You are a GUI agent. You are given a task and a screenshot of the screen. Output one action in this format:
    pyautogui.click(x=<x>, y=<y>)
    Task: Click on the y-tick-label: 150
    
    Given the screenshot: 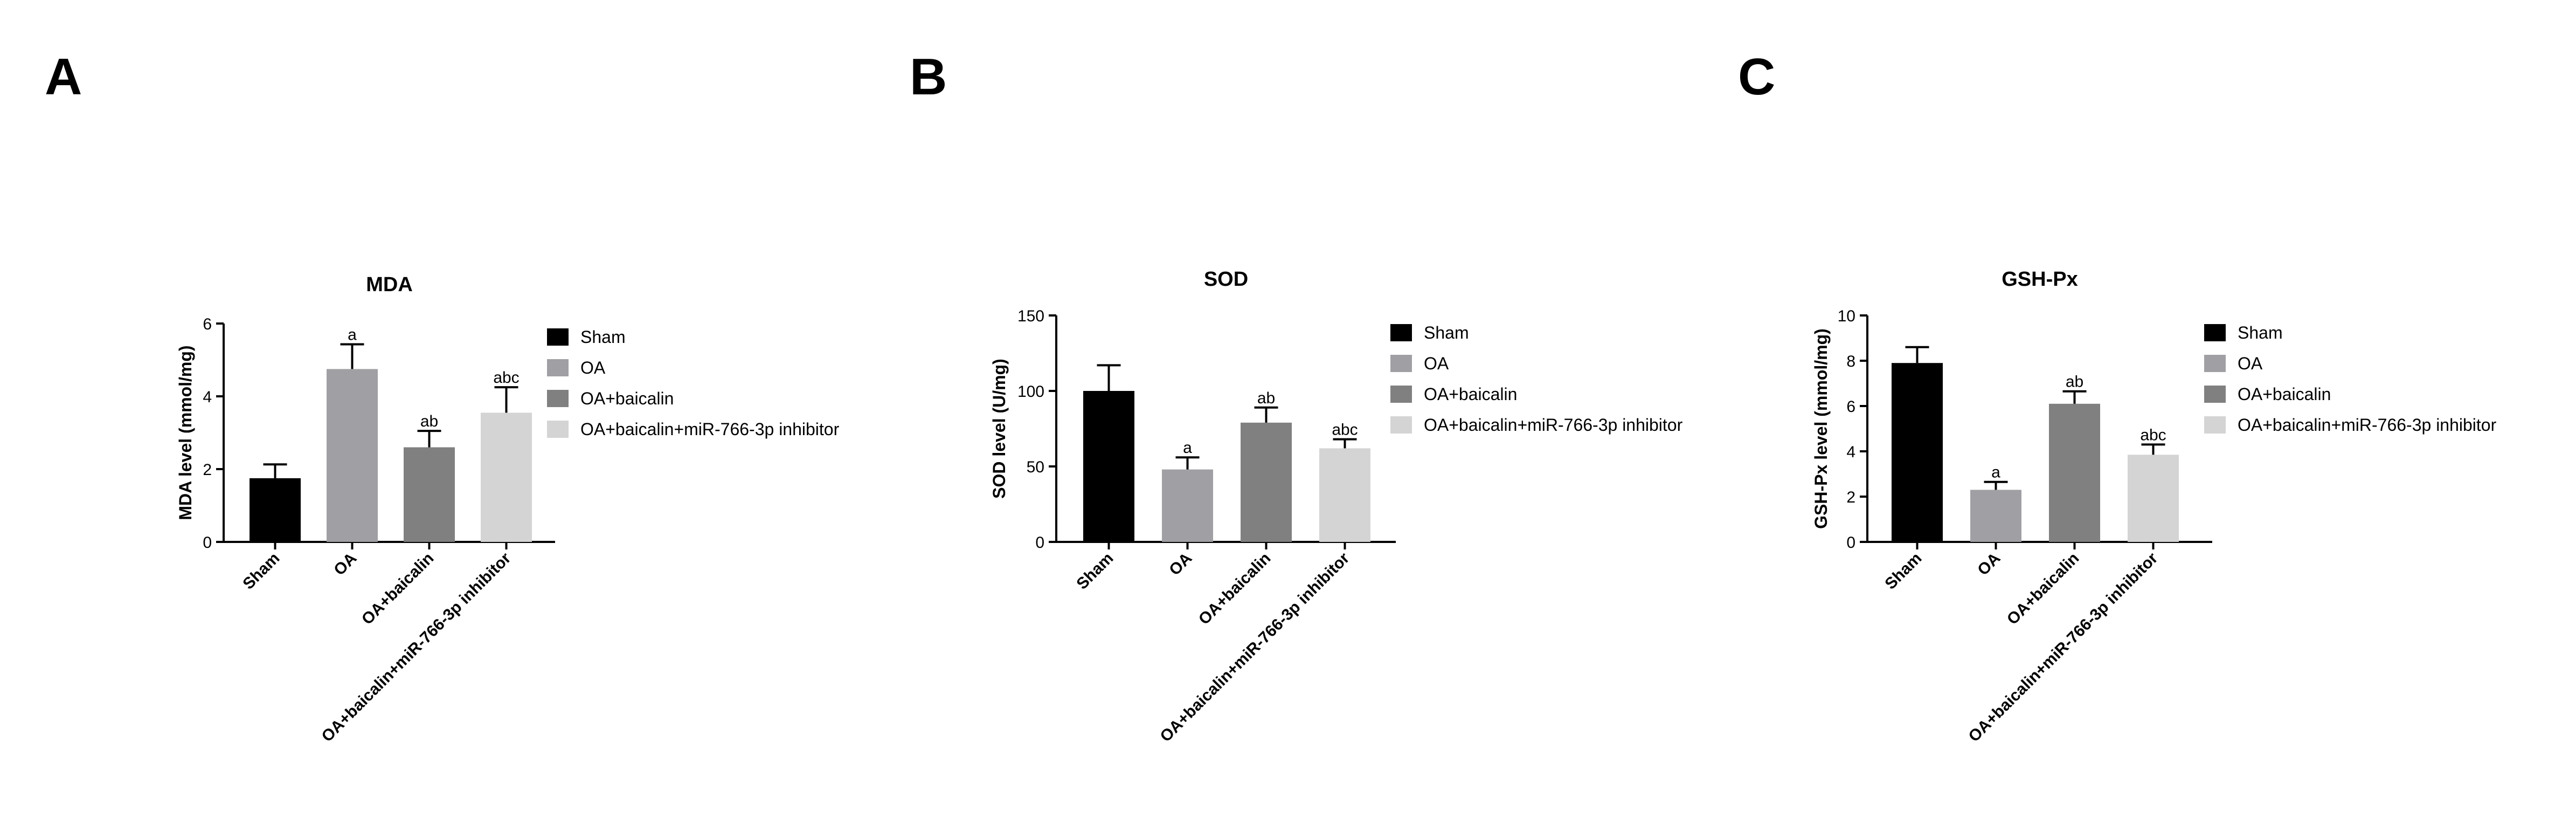 What is the action you would take?
    pyautogui.click(x=1030, y=316)
    